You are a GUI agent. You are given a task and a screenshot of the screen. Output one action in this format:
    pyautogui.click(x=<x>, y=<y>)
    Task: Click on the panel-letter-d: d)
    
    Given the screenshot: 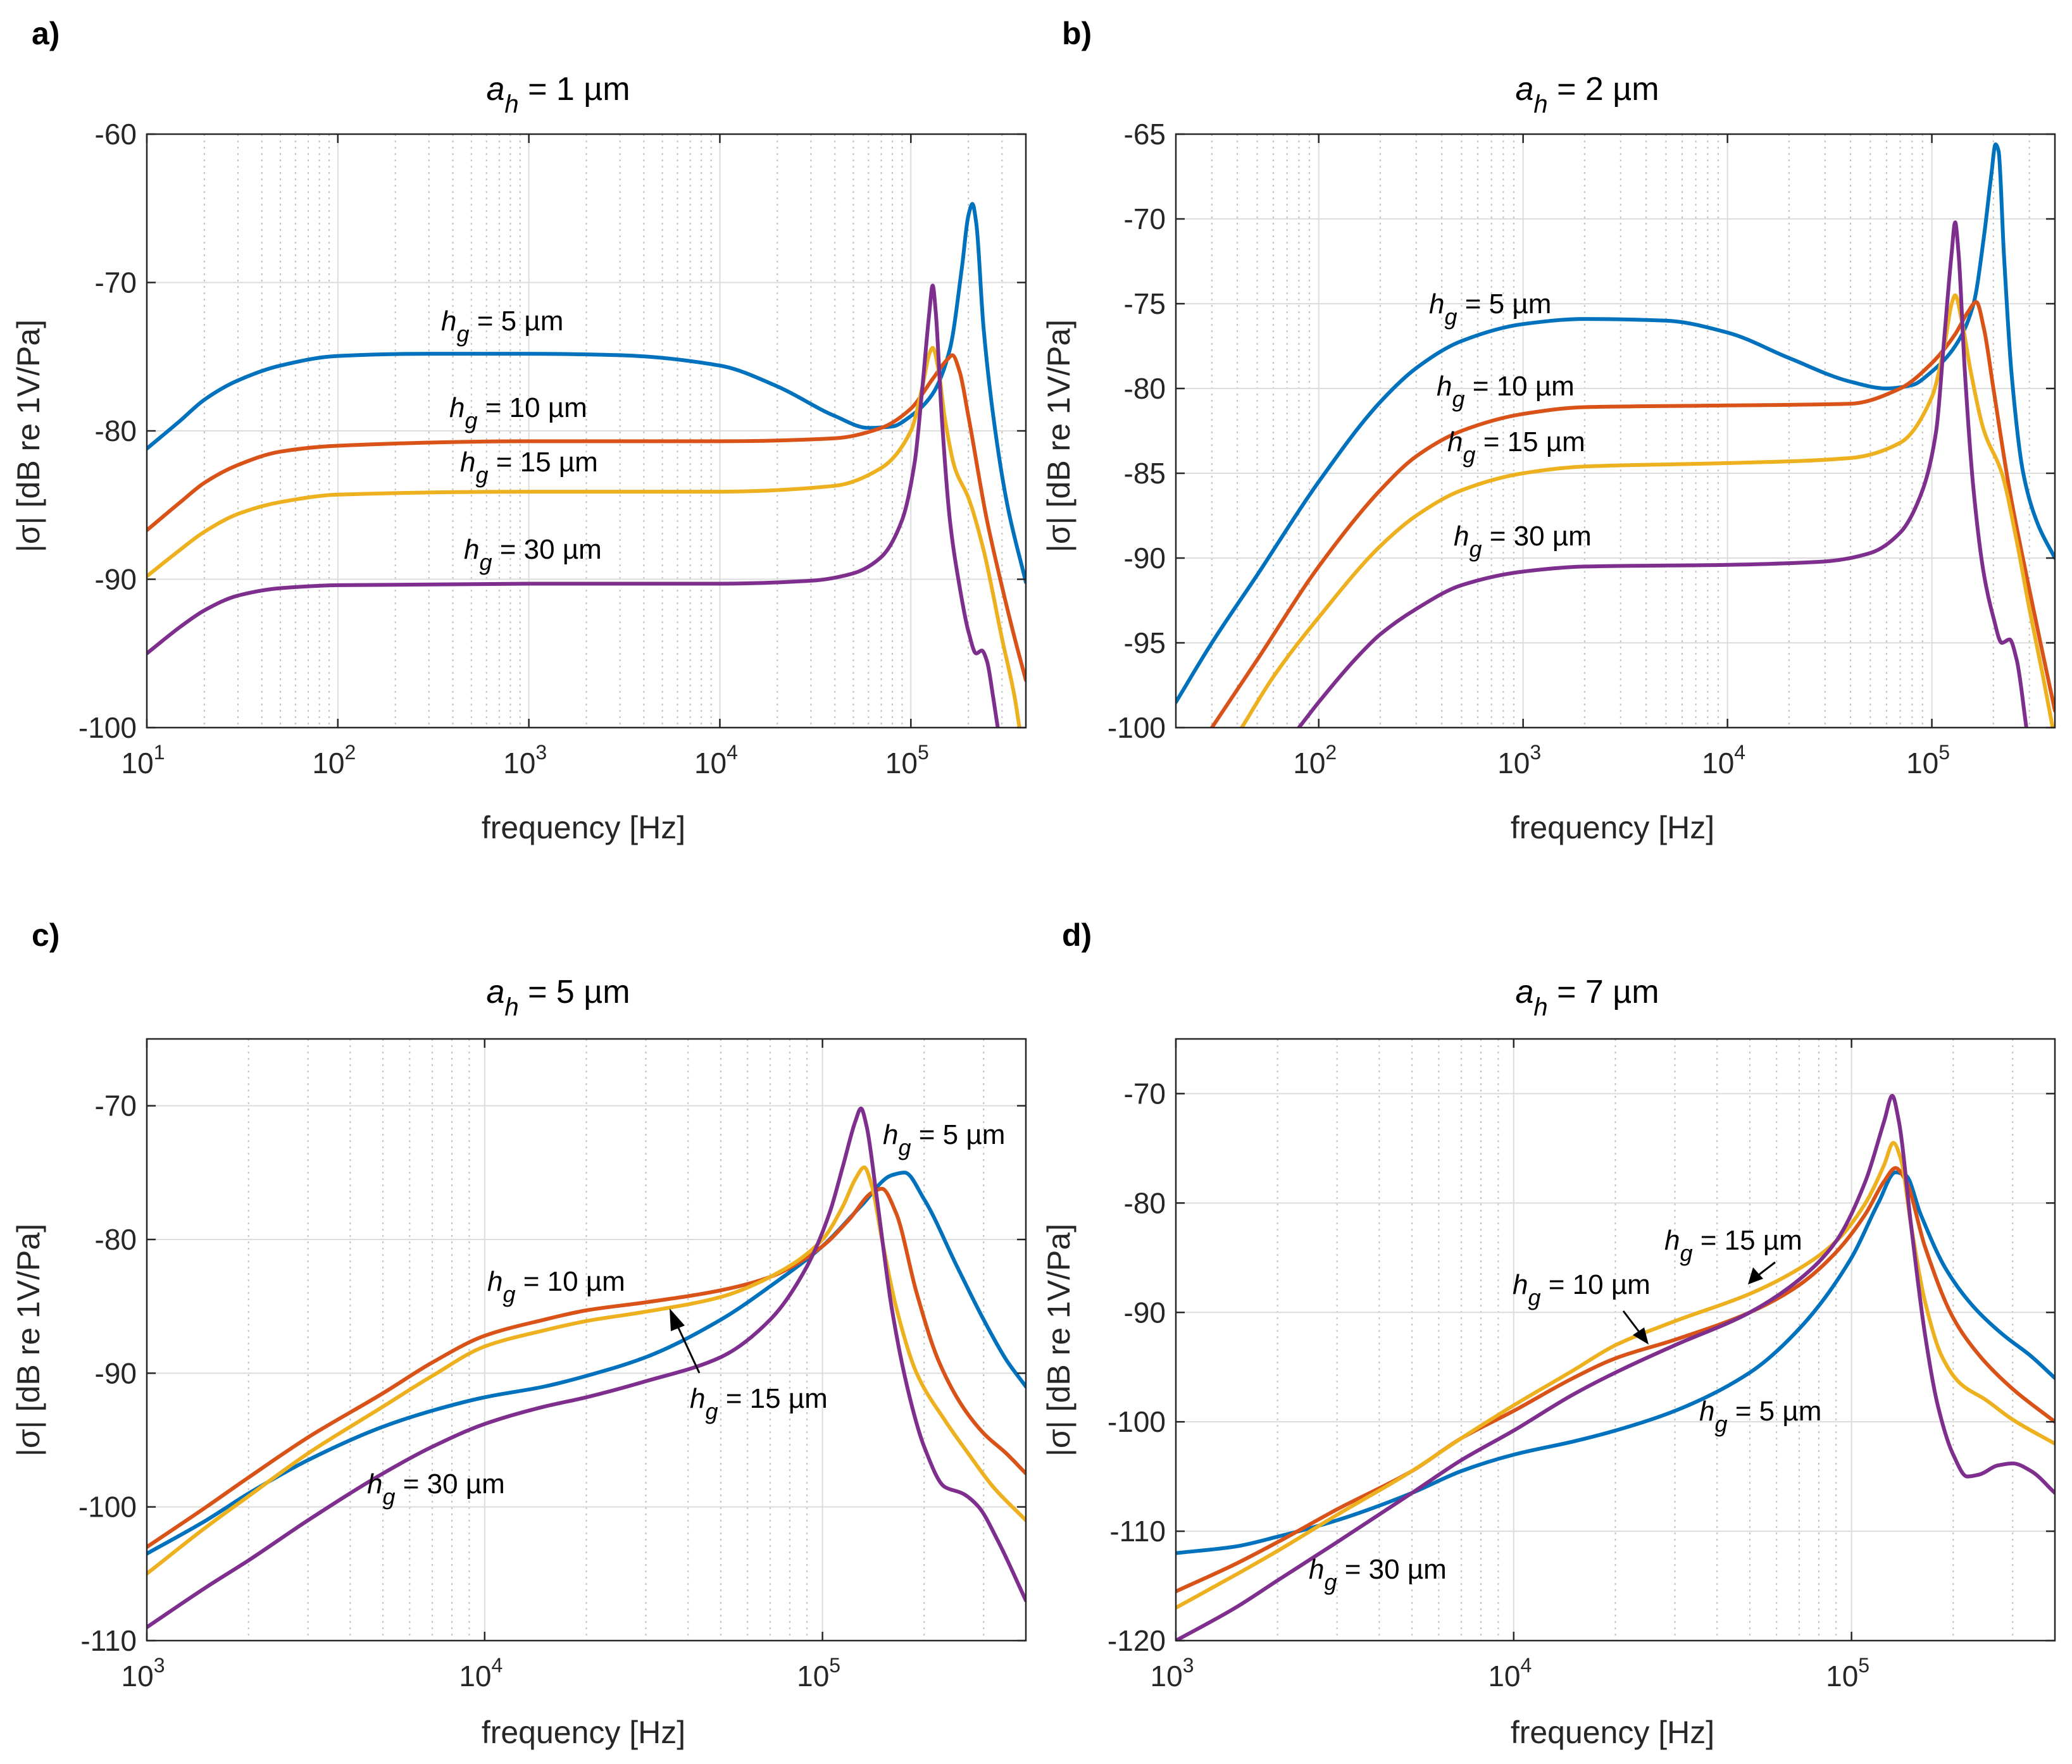 What is the action you would take?
    pyautogui.click(x=1077, y=935)
    